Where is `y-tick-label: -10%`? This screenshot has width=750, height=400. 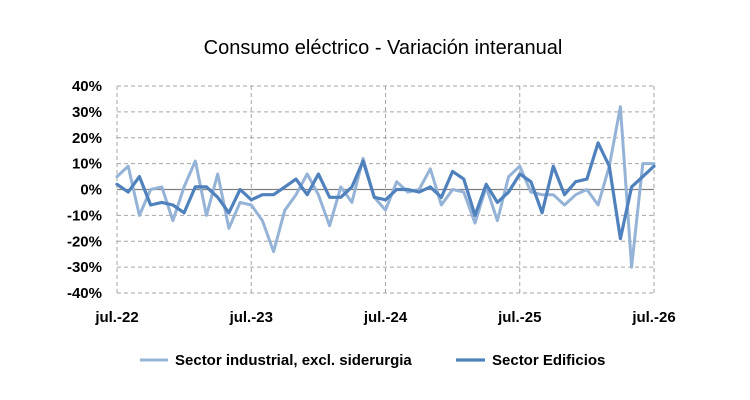 y-tick-label: -10% is located at coordinates (84, 215).